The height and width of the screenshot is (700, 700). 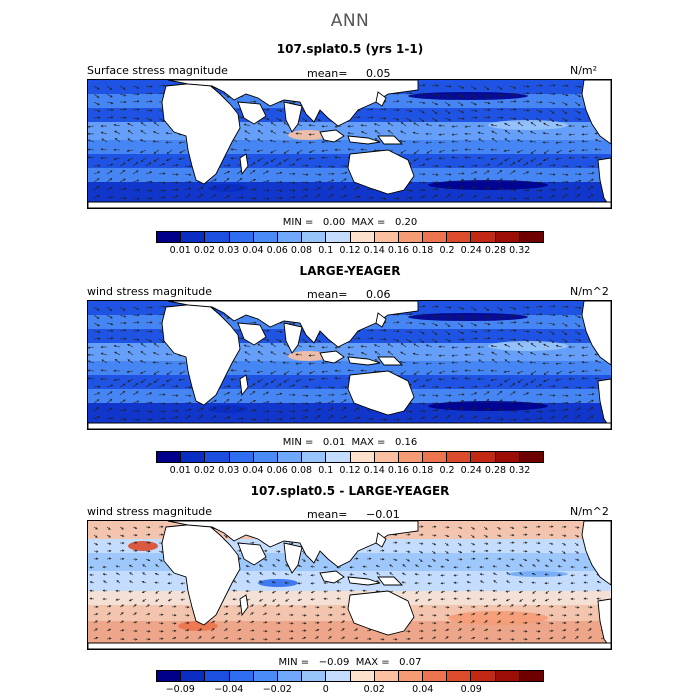 What do you see at coordinates (362, 457) in the screenshot?
I see `panel-2-colorbar-swatch` at bounding box center [362, 457].